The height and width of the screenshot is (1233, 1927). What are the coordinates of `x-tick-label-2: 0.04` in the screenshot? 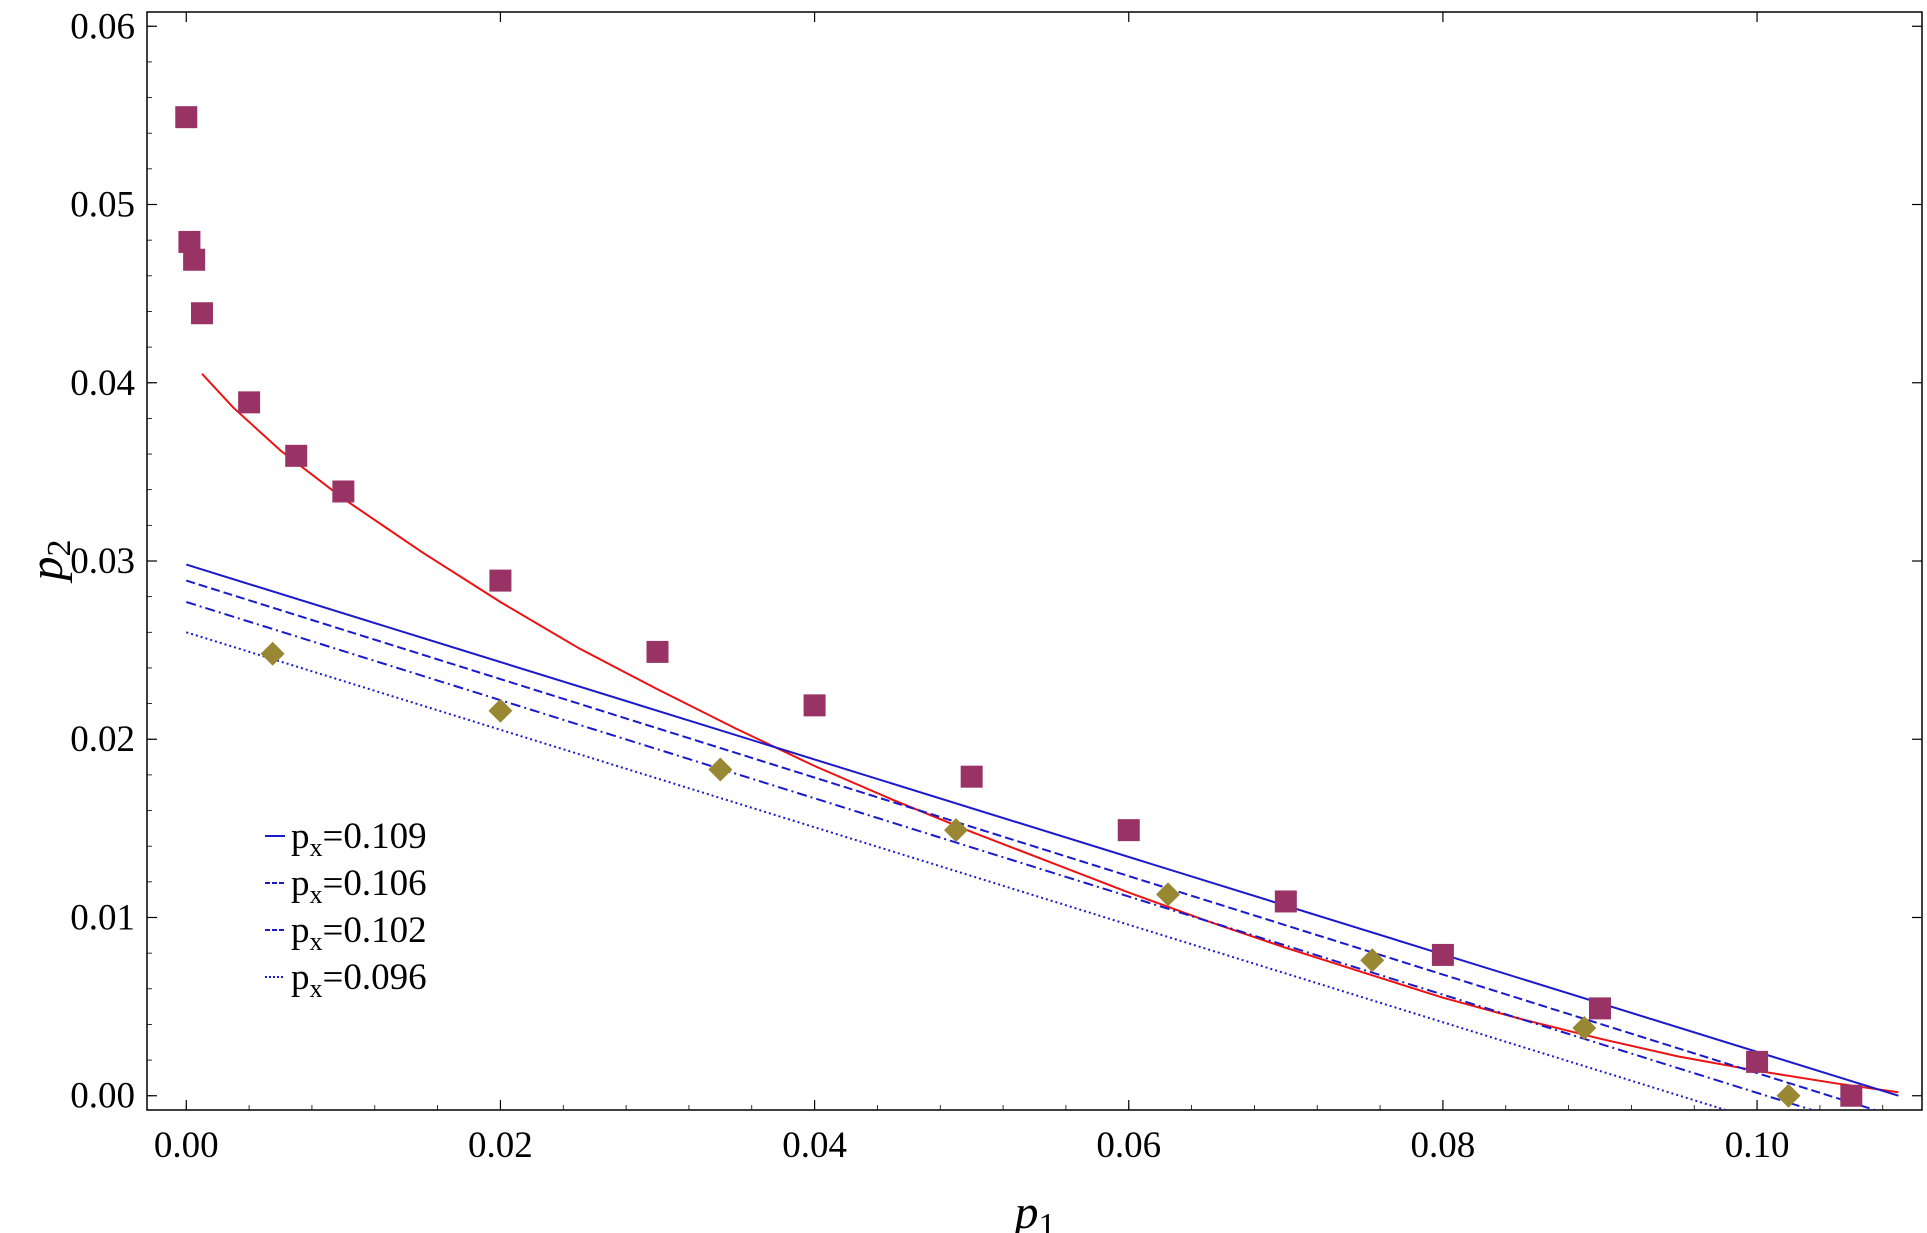 It's located at (814, 1145).